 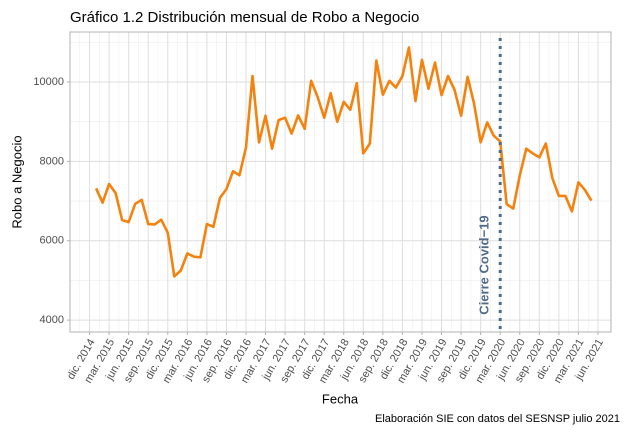 I want to click on y-tick-label: 4000, so click(x=52, y=320).